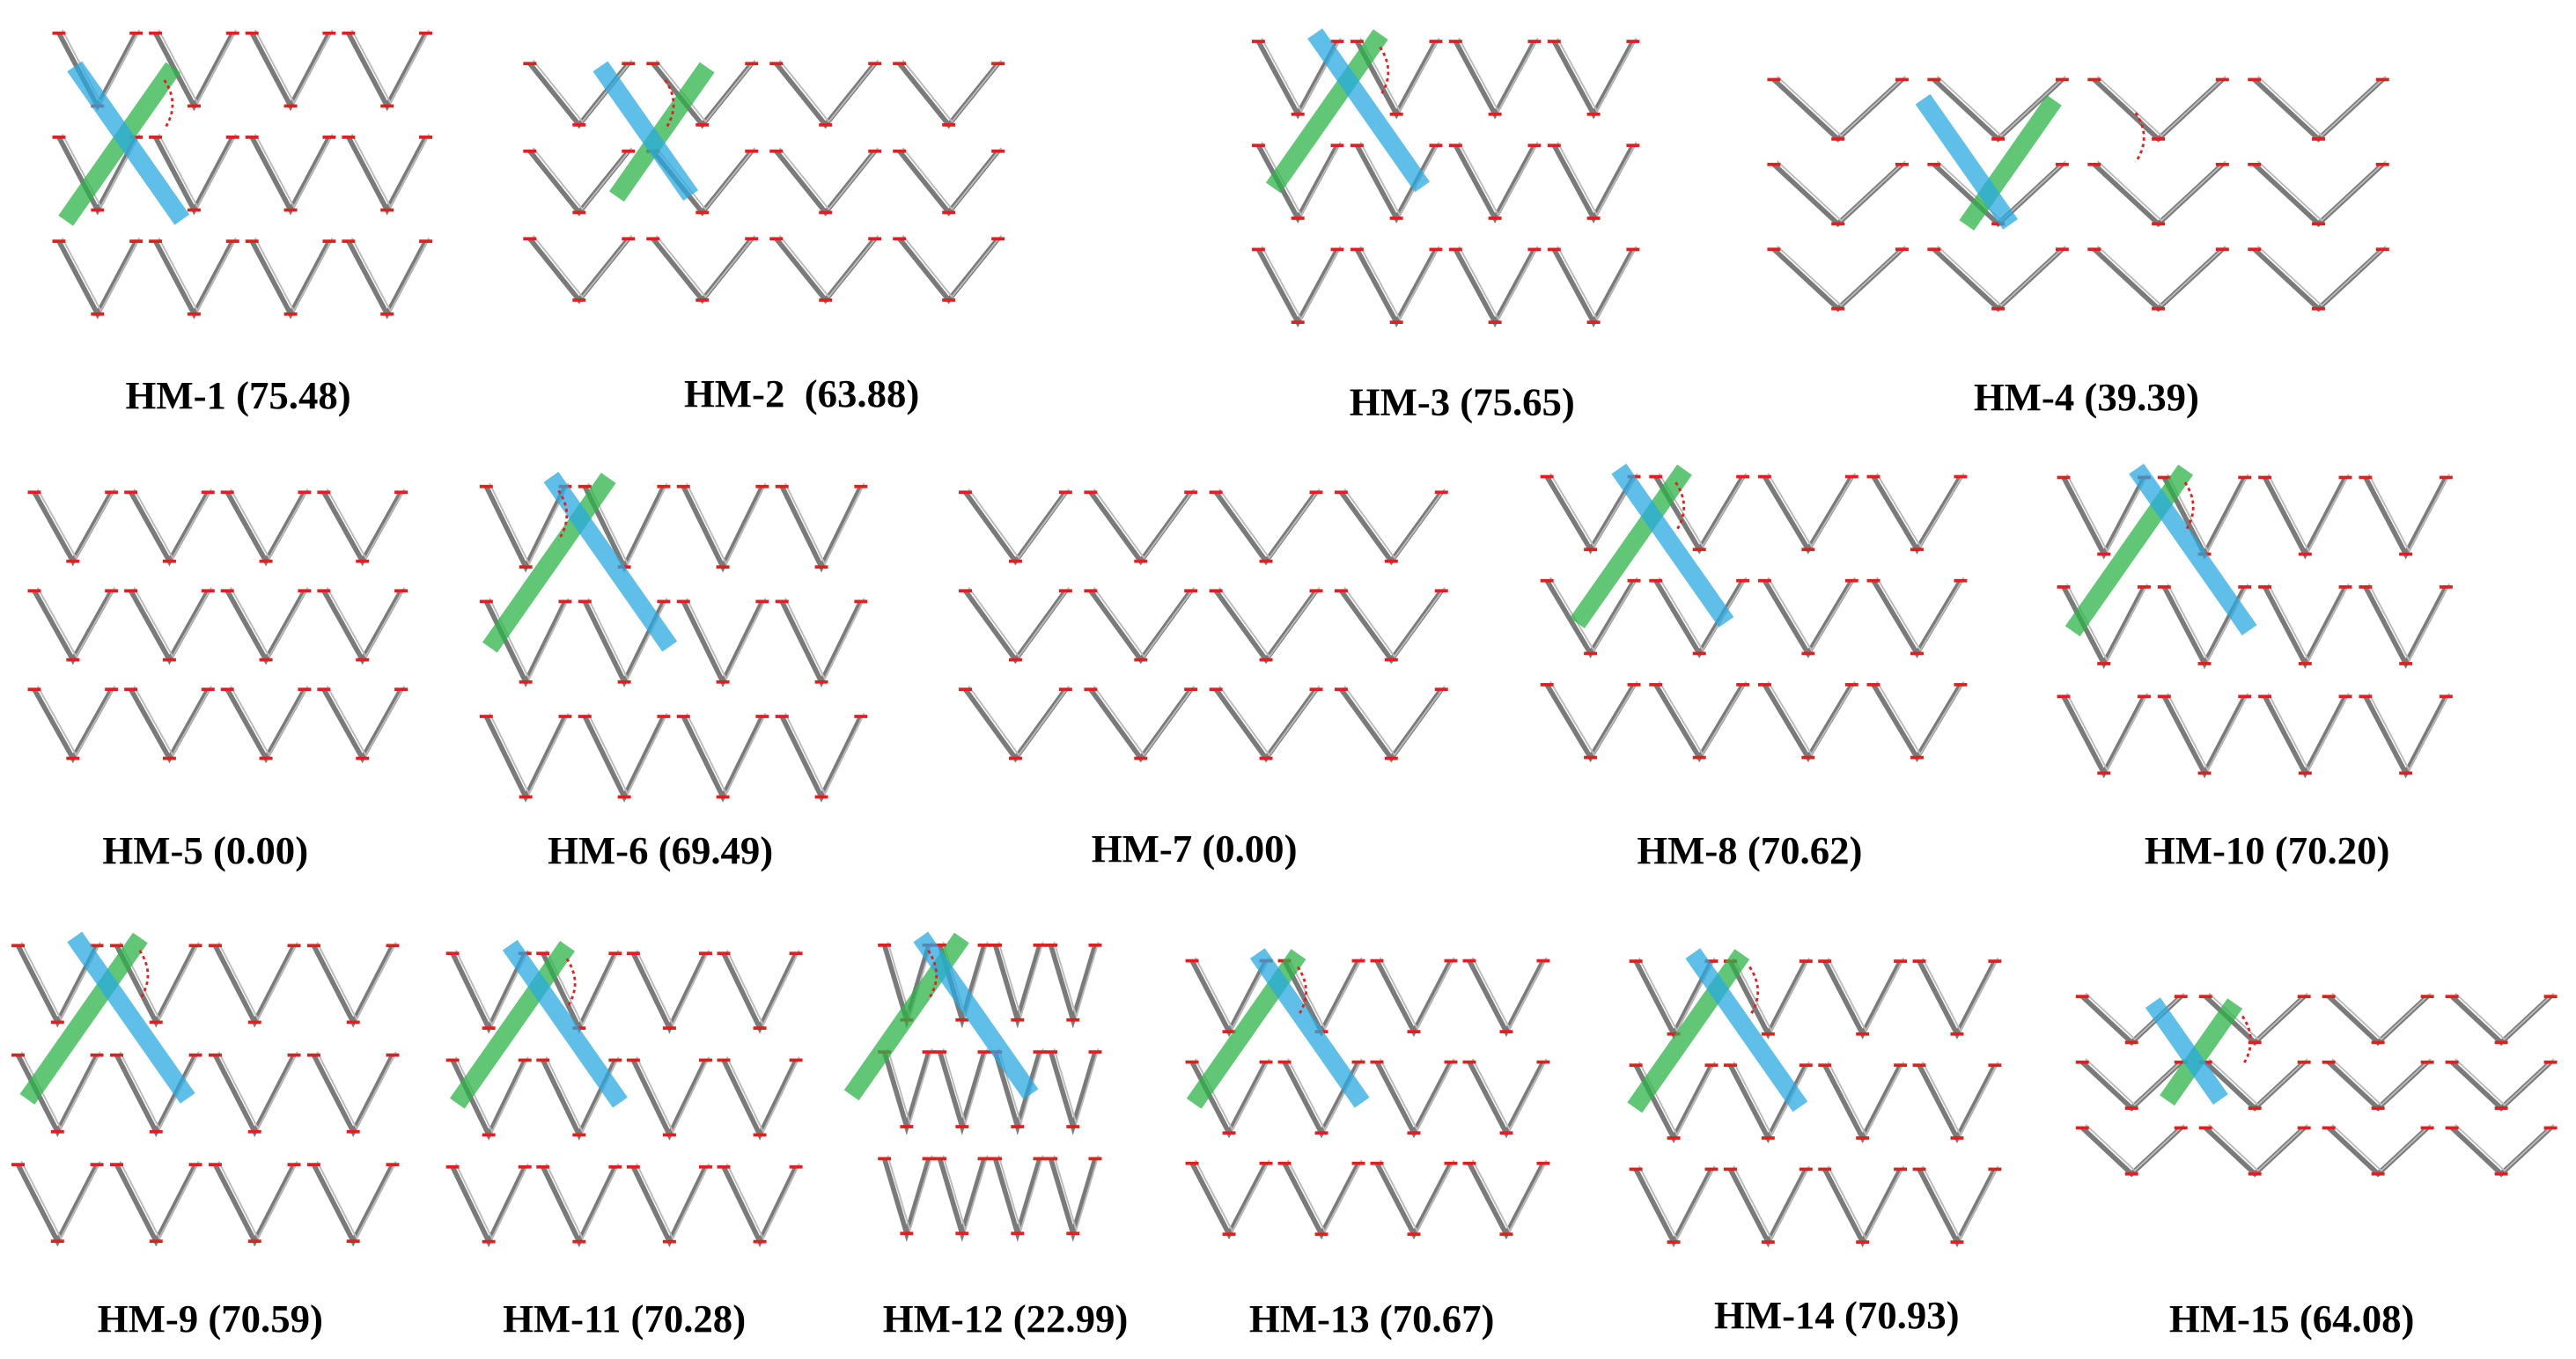 The width and height of the screenshot is (2576, 1359). I want to click on panel: HM-2 (63.88), so click(764, 237).